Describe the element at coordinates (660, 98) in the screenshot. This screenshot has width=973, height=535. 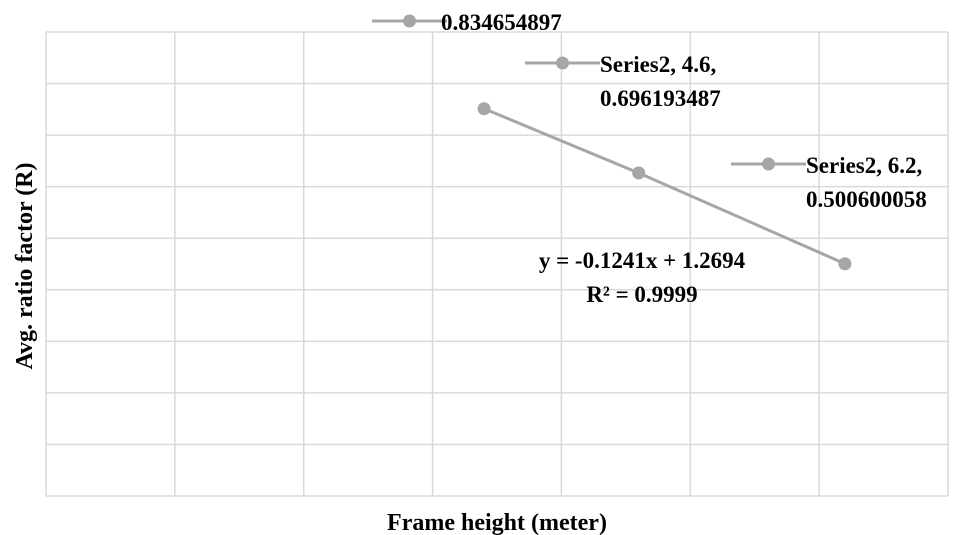
I see `data-label-text: 0.696193487` at that location.